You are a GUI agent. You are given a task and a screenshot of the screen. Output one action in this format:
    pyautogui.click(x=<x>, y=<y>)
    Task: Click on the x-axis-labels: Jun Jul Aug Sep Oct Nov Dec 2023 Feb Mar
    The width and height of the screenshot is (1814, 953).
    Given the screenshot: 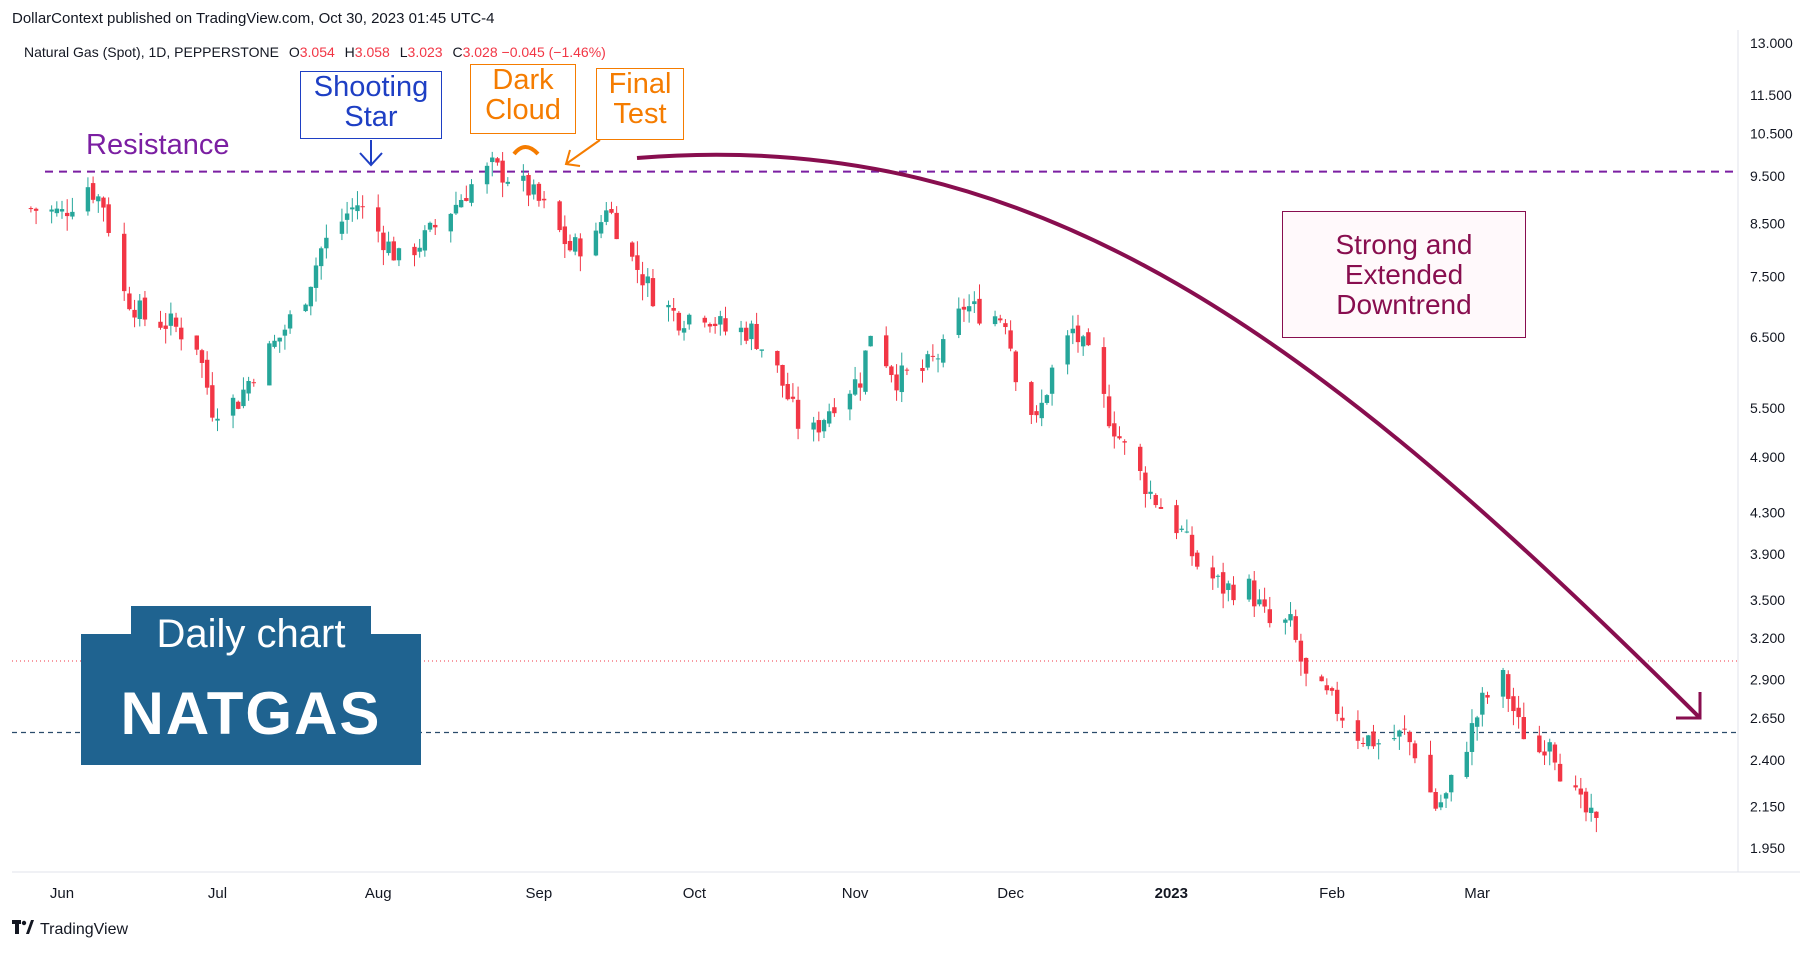 What is the action you would take?
    pyautogui.click(x=770, y=893)
    